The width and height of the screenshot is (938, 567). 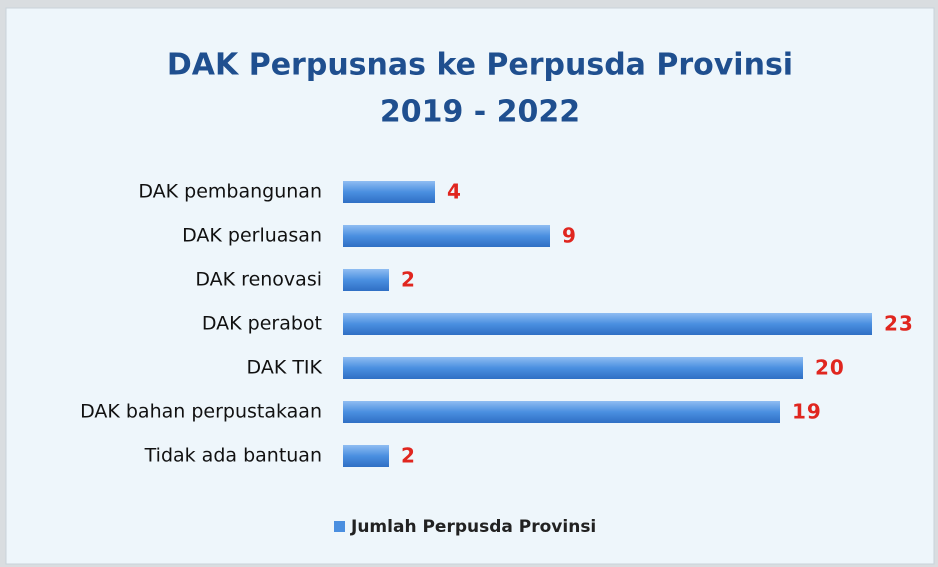 I want to click on category-label: DAK pembangunan, so click(x=230, y=192).